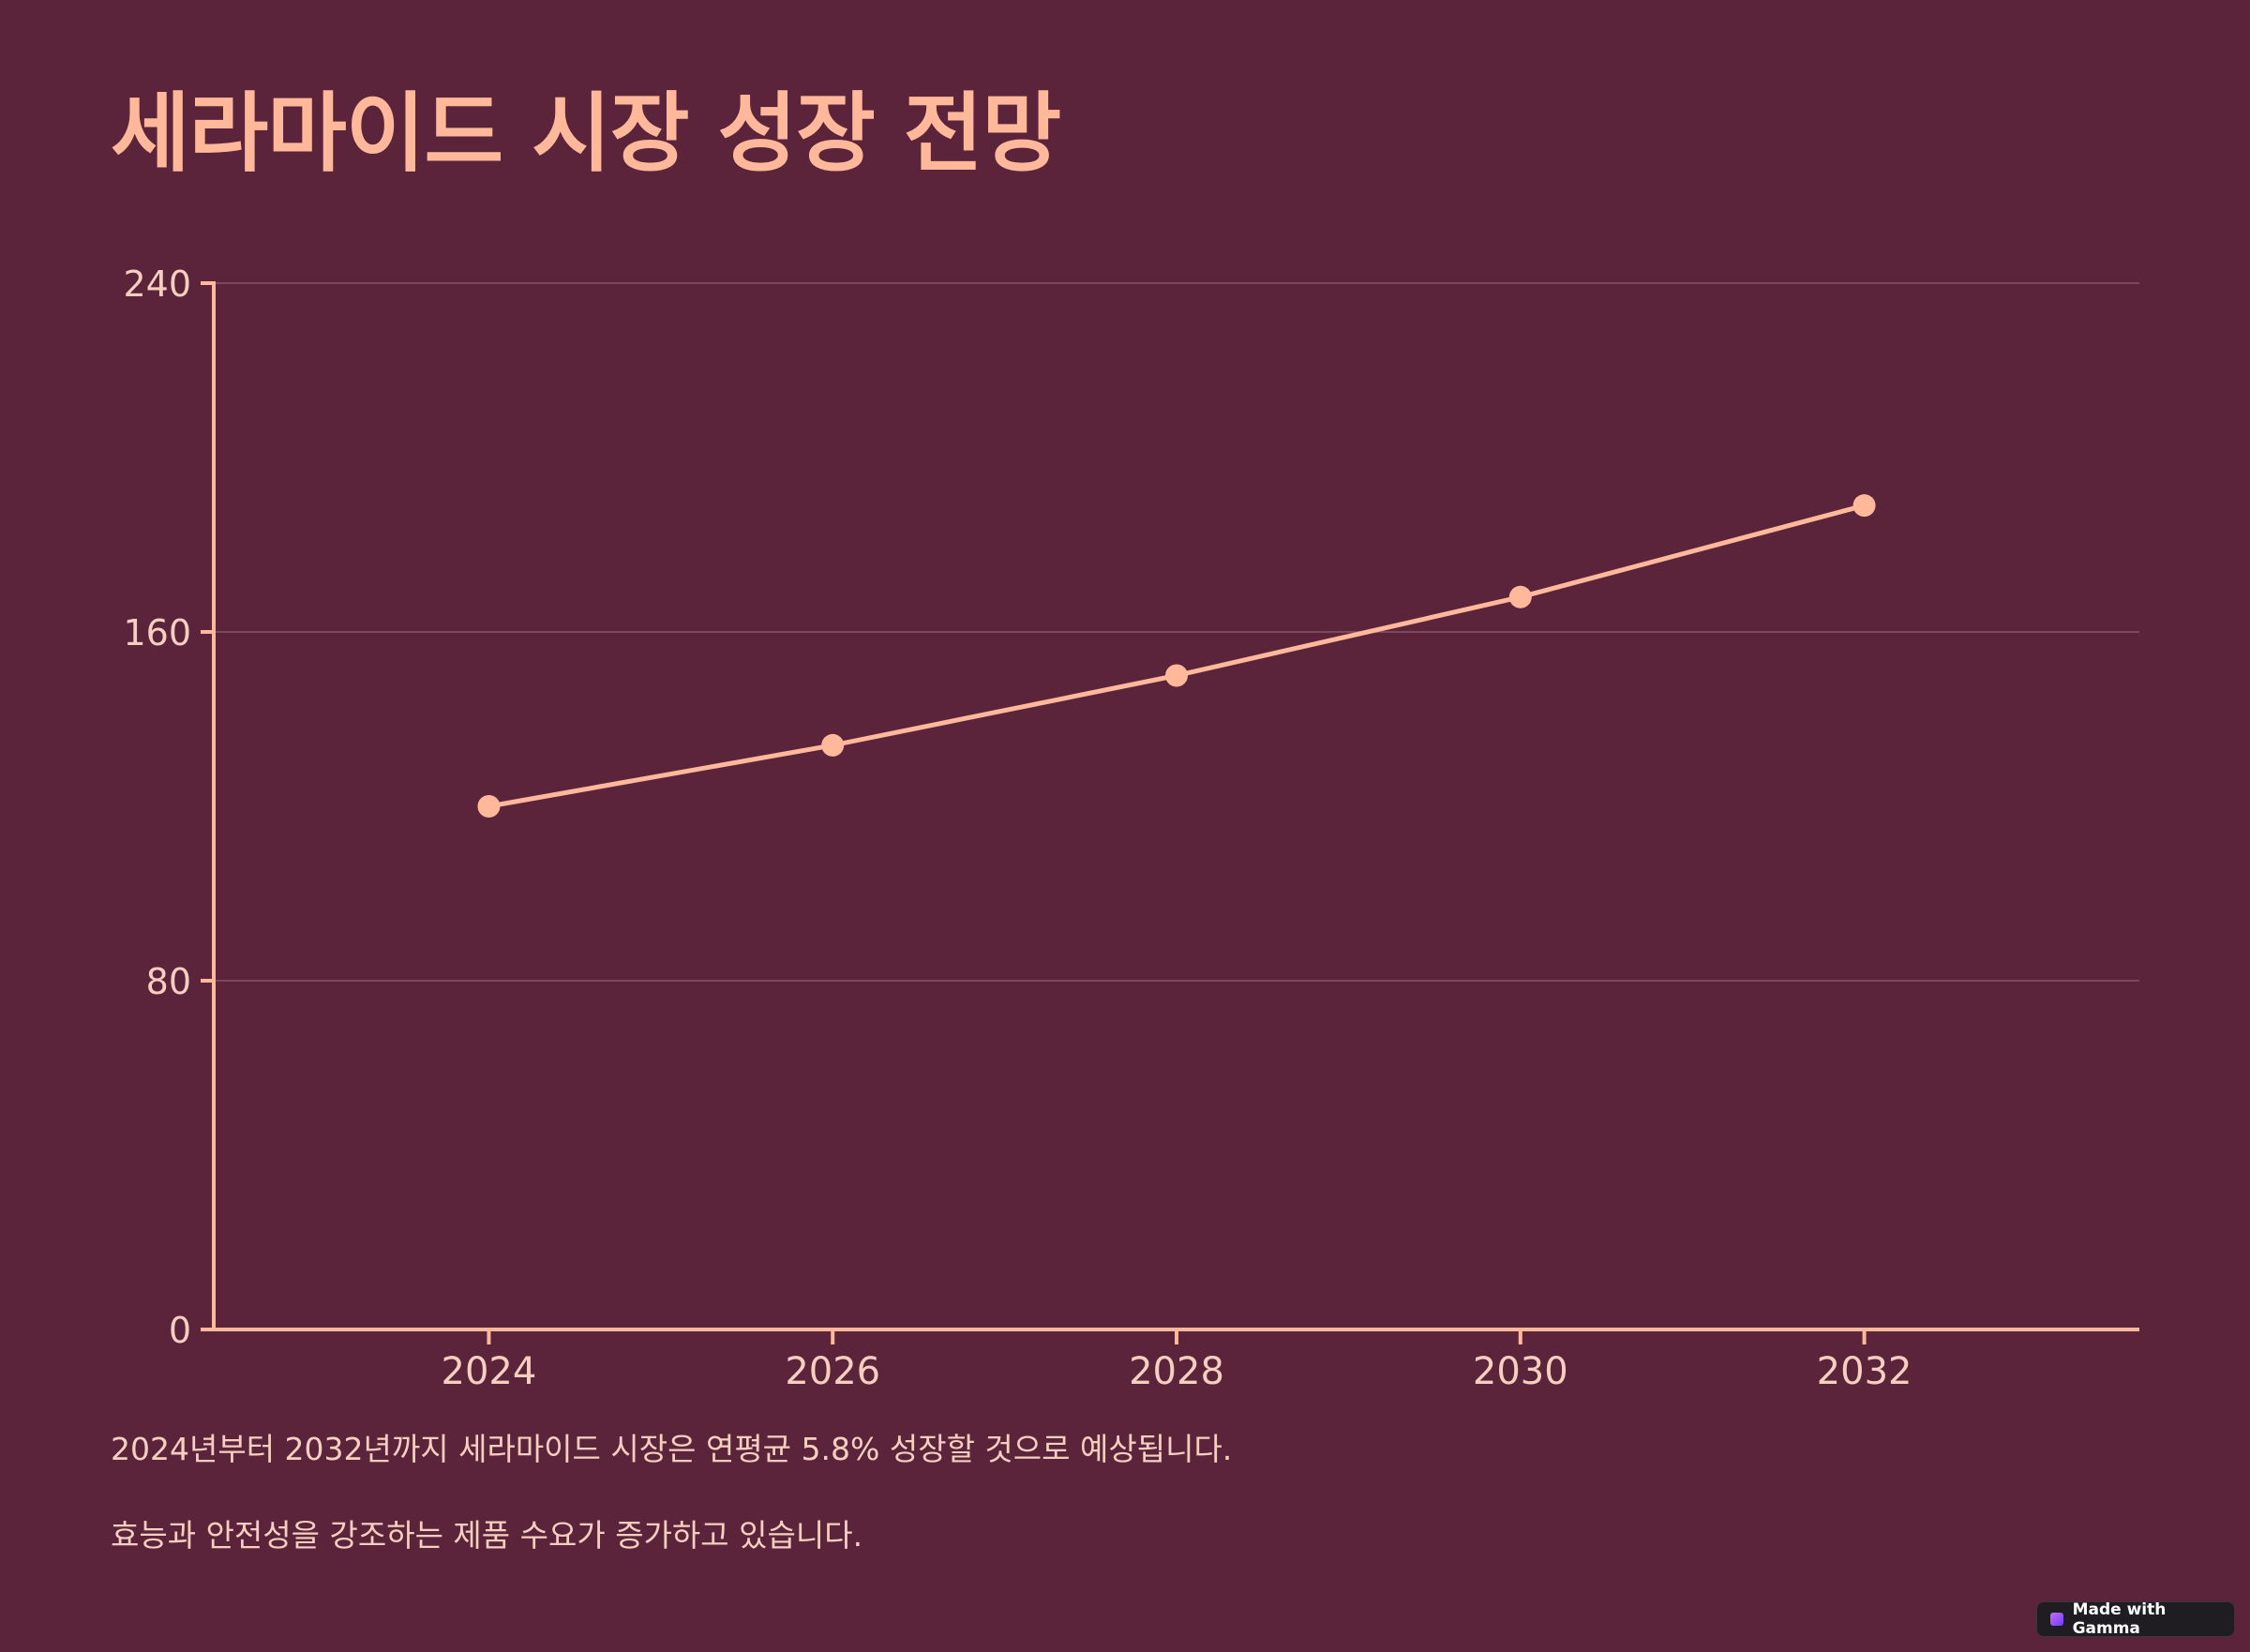 The image size is (2250, 1652). I want to click on data-point-2032, so click(1864, 506).